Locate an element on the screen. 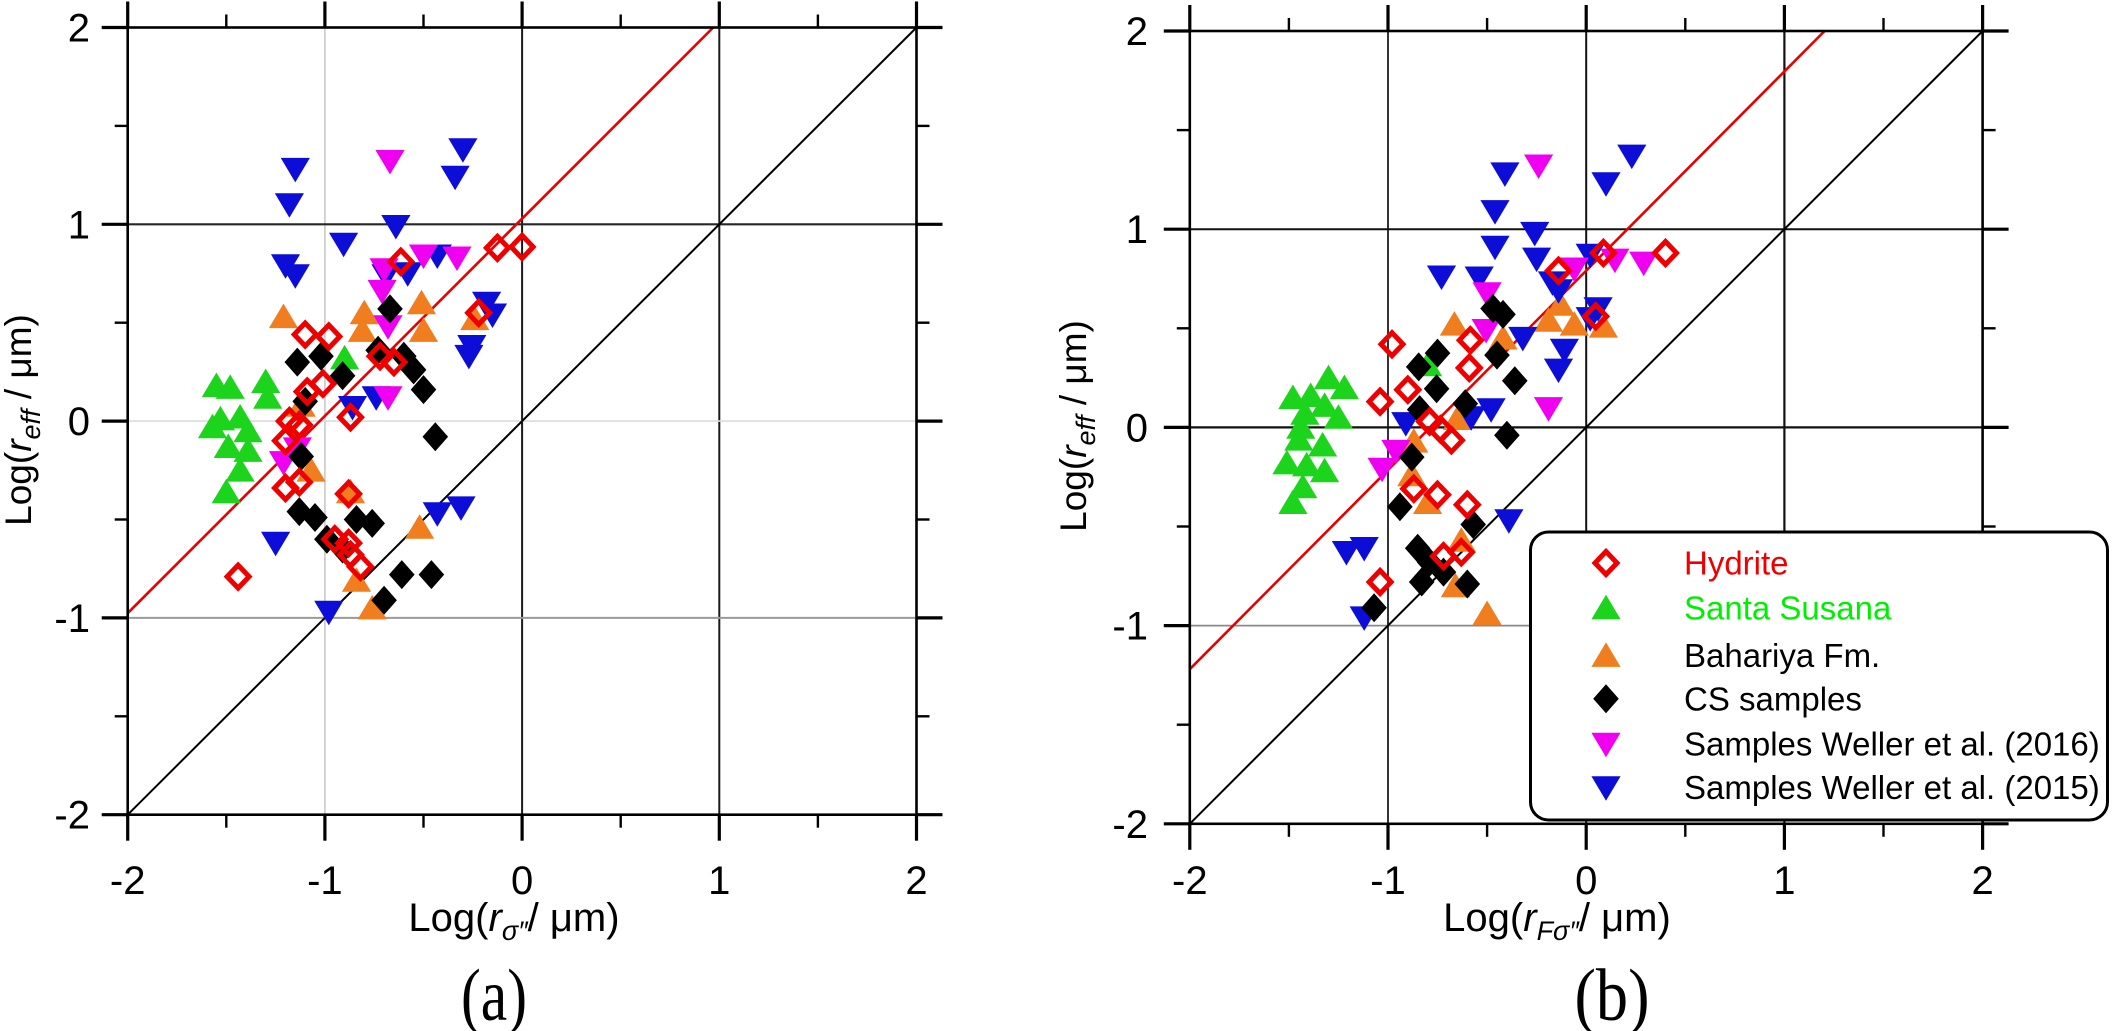  svg-text: Samples Weller et al. (2015) is located at coordinates (1892, 787).